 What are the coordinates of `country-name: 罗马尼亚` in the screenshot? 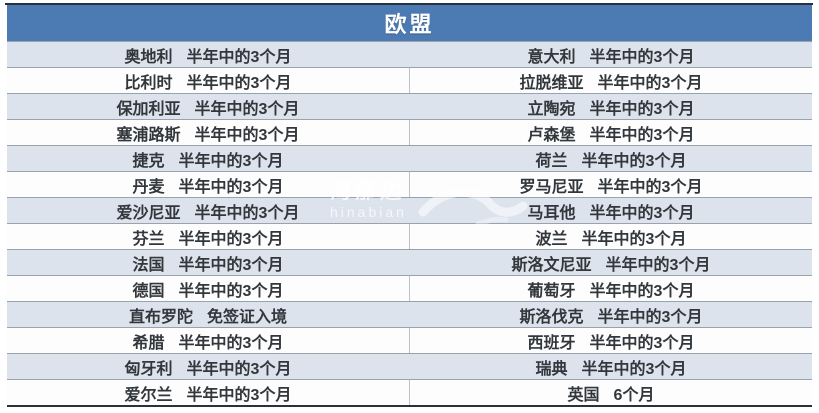 It's located at (551, 187).